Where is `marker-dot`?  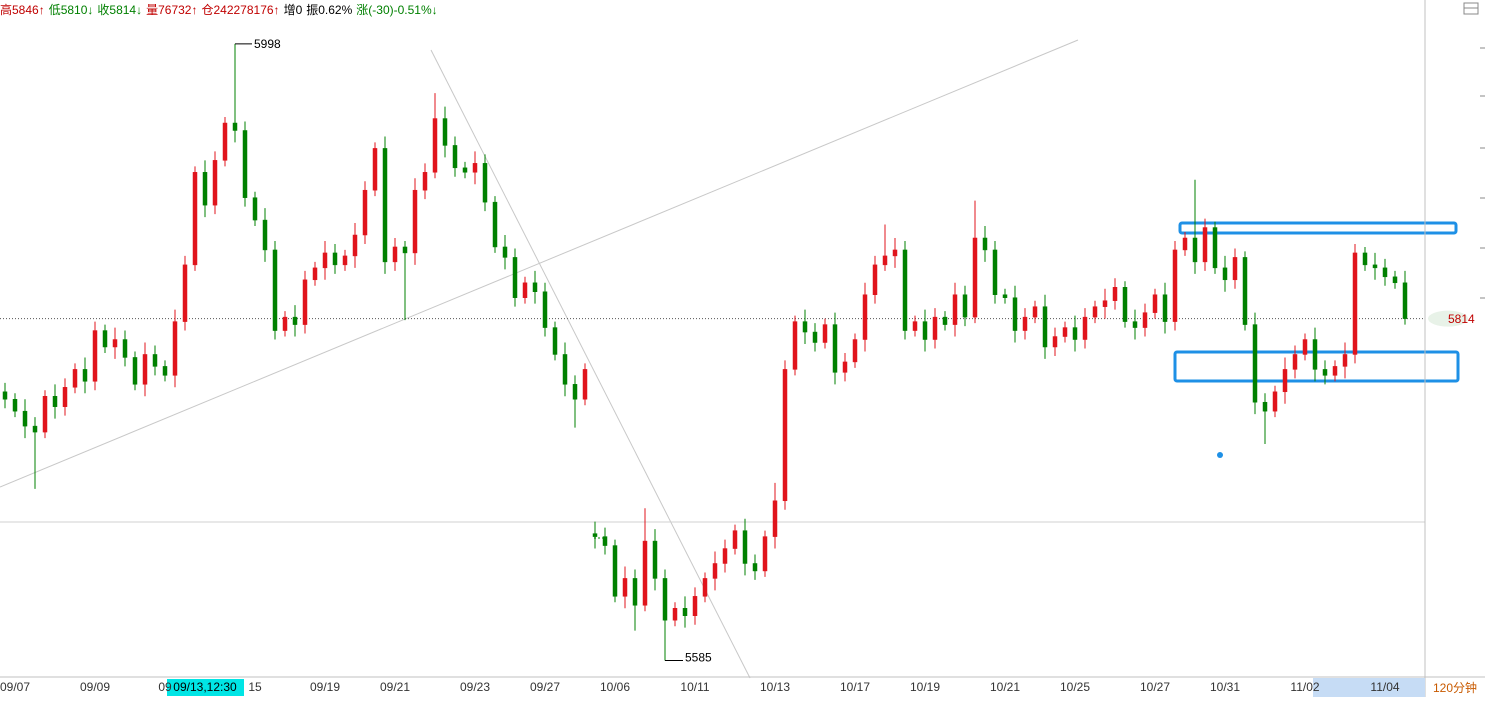
marker-dot is located at coordinates (1220, 455).